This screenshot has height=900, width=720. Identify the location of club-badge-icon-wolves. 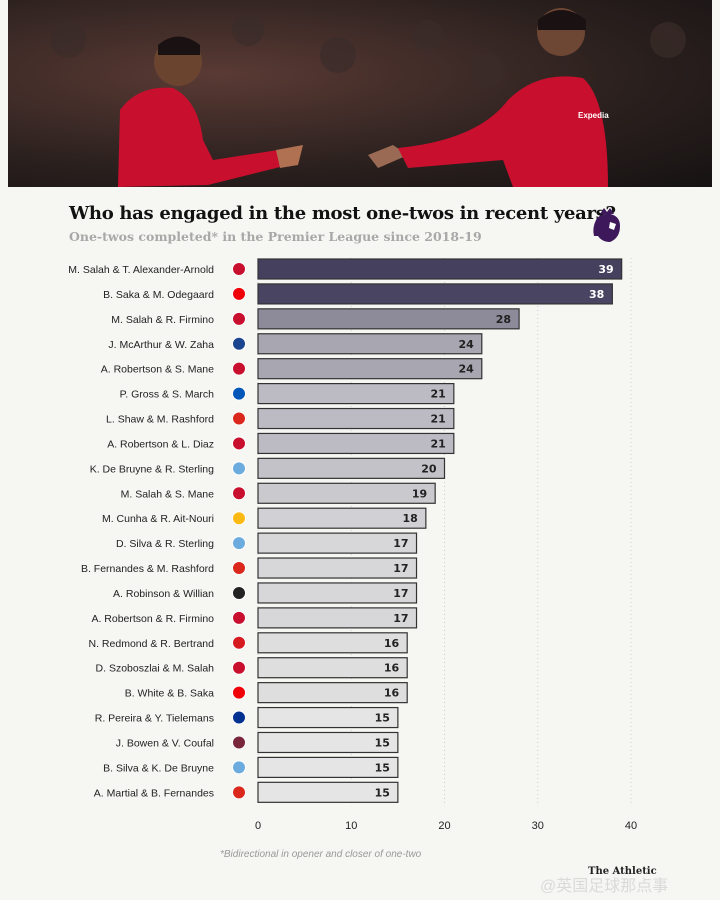
(239, 518).